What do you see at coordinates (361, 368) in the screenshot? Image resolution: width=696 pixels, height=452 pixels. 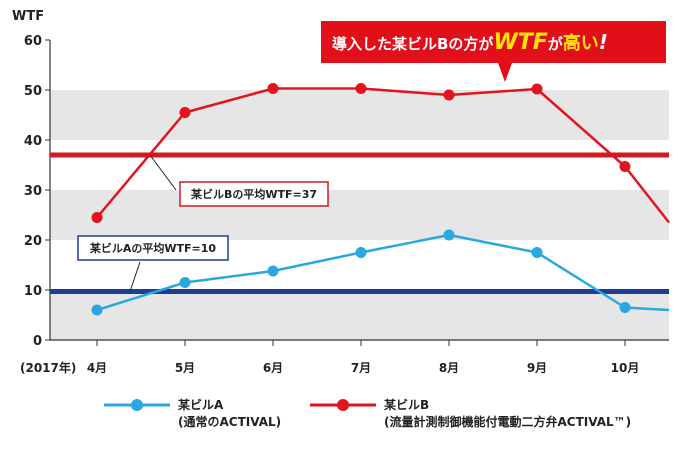 I see `x-tick-label: 7月` at bounding box center [361, 368].